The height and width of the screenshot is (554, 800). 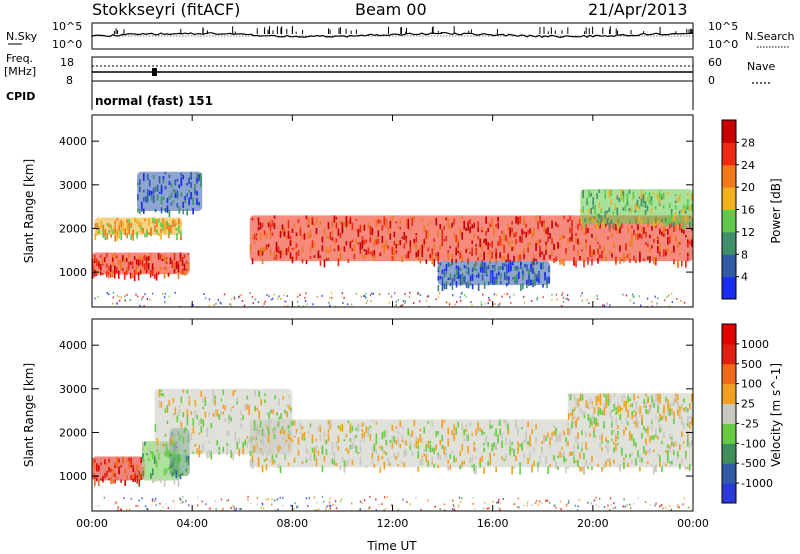 I want to click on velocity-colorbar-tick: -100, so click(x=753, y=443).